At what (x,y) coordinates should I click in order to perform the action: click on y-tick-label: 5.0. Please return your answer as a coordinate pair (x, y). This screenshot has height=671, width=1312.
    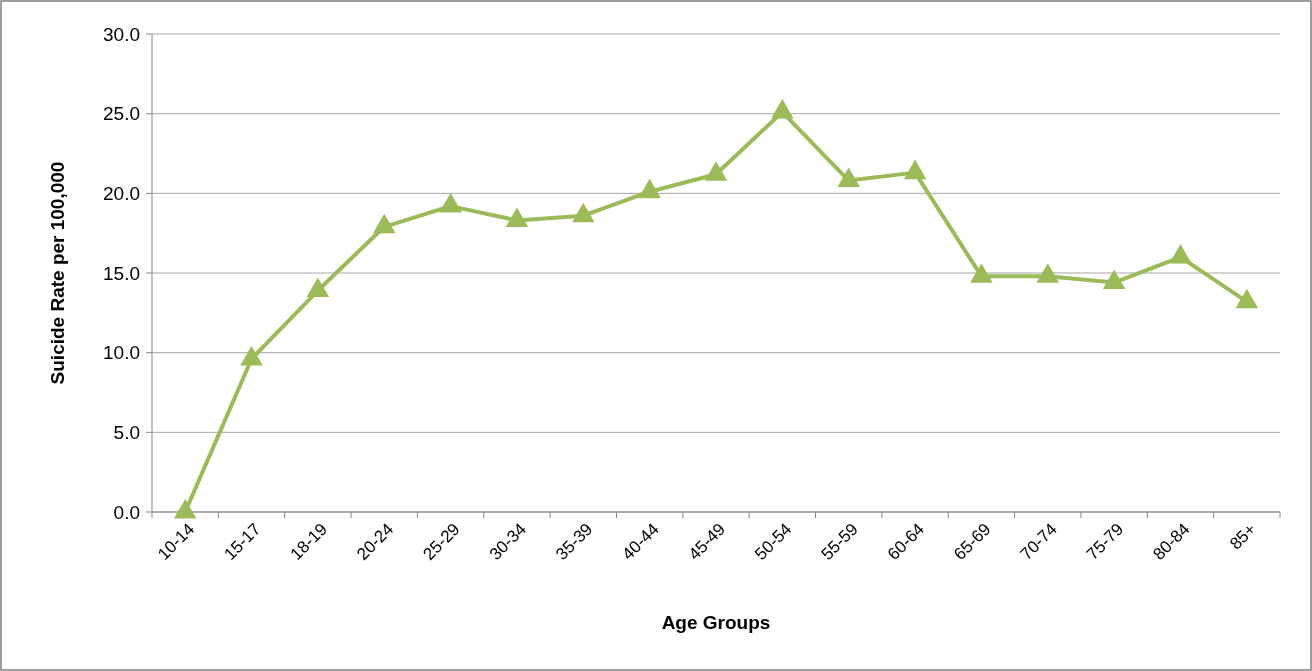
    Looking at the image, I should click on (126, 432).